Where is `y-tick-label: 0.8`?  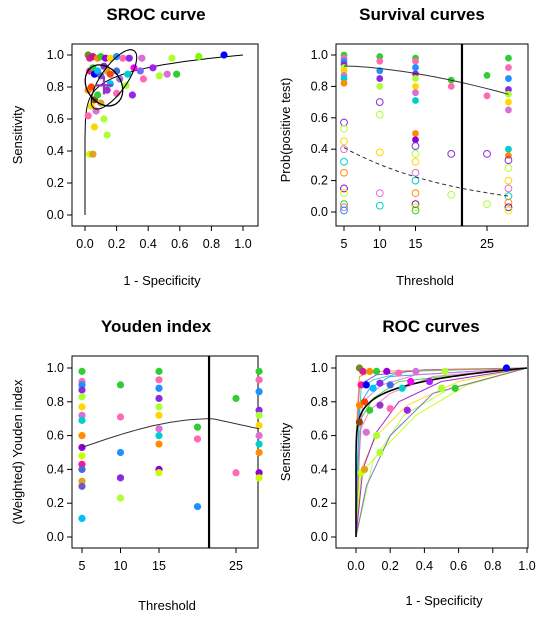
y-tick-label: 0.8 is located at coordinates (319, 402).